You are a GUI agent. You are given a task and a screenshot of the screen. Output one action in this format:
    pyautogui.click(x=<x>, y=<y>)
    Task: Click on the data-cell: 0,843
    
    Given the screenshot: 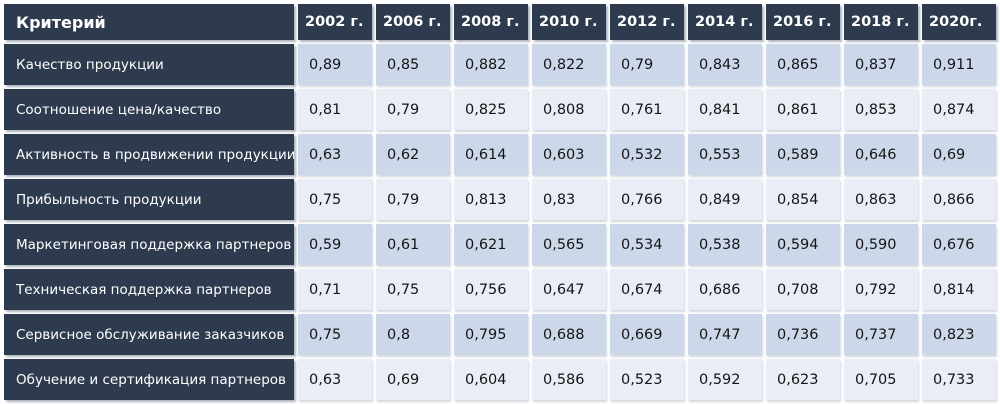 What is the action you would take?
    pyautogui.click(x=725, y=64)
    